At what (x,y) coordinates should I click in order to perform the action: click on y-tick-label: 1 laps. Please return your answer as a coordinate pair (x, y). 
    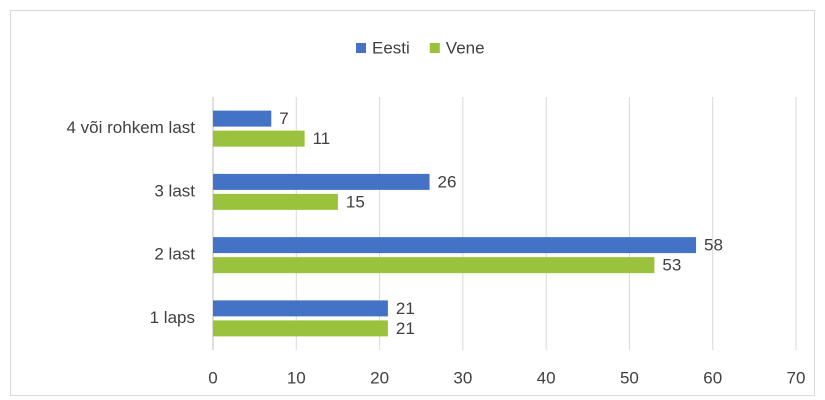
    Looking at the image, I should click on (172, 317).